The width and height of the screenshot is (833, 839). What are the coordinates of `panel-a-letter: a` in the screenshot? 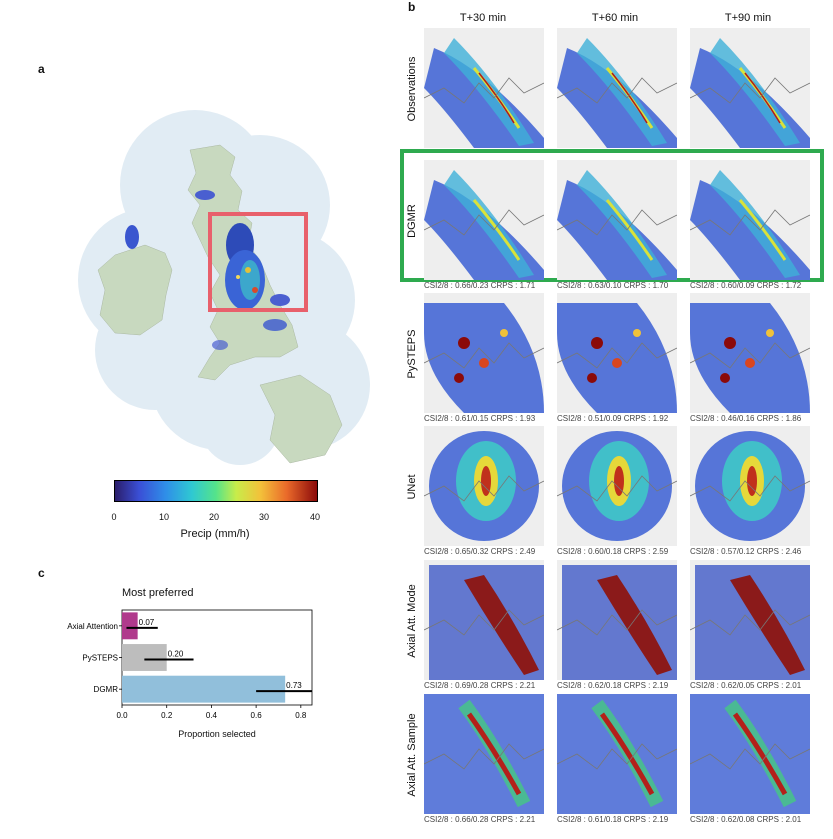 It's located at (41, 69).